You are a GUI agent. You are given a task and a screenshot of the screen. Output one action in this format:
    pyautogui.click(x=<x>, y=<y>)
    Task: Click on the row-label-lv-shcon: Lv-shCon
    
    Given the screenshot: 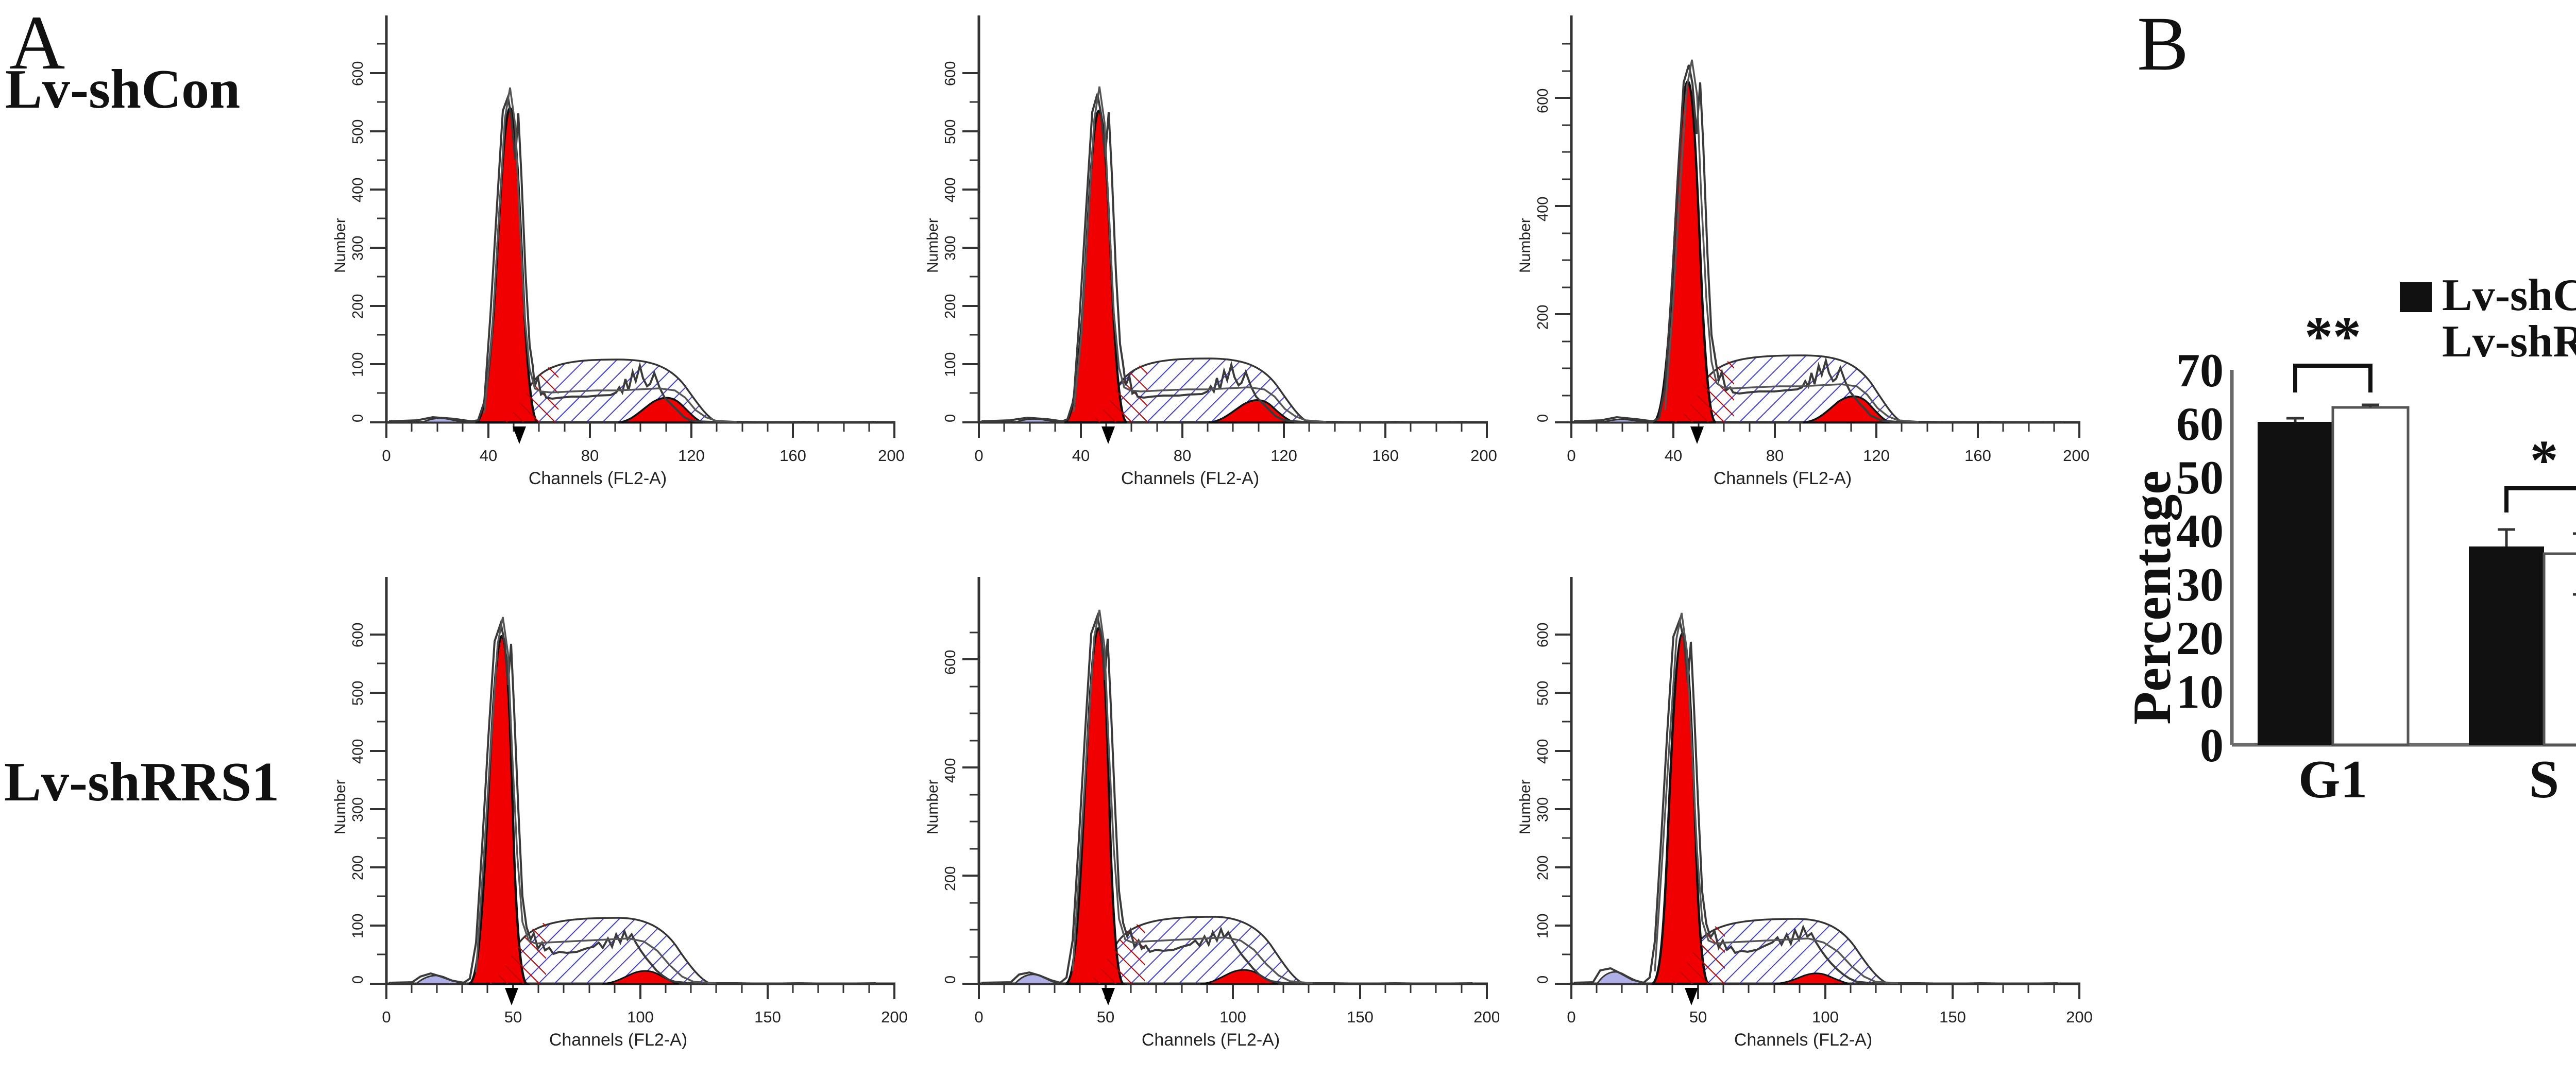 What is the action you would take?
    pyautogui.click(x=123, y=89)
    